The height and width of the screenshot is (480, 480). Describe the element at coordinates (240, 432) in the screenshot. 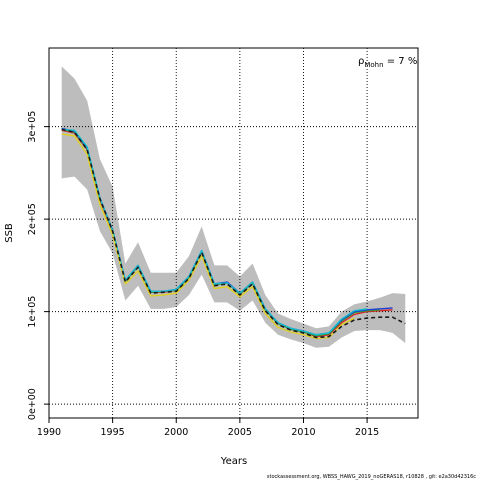

I see `x-tick-label-2005: 2005` at that location.